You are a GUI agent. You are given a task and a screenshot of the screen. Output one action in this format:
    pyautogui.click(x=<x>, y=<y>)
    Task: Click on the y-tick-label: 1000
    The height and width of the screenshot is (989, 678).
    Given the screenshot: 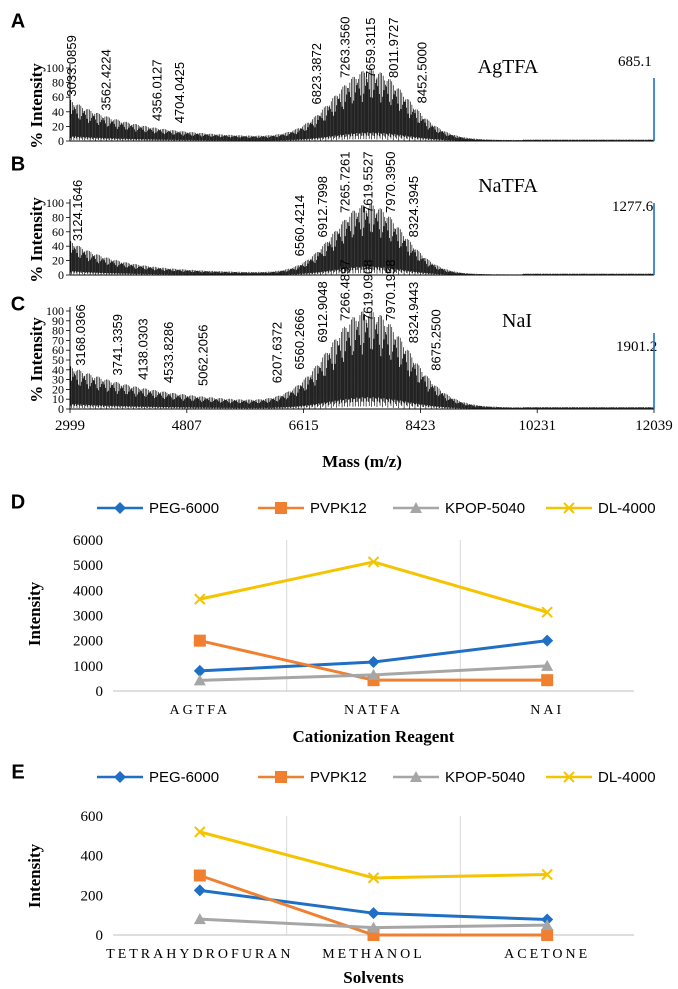 What is the action you would take?
    pyautogui.click(x=88, y=667)
    